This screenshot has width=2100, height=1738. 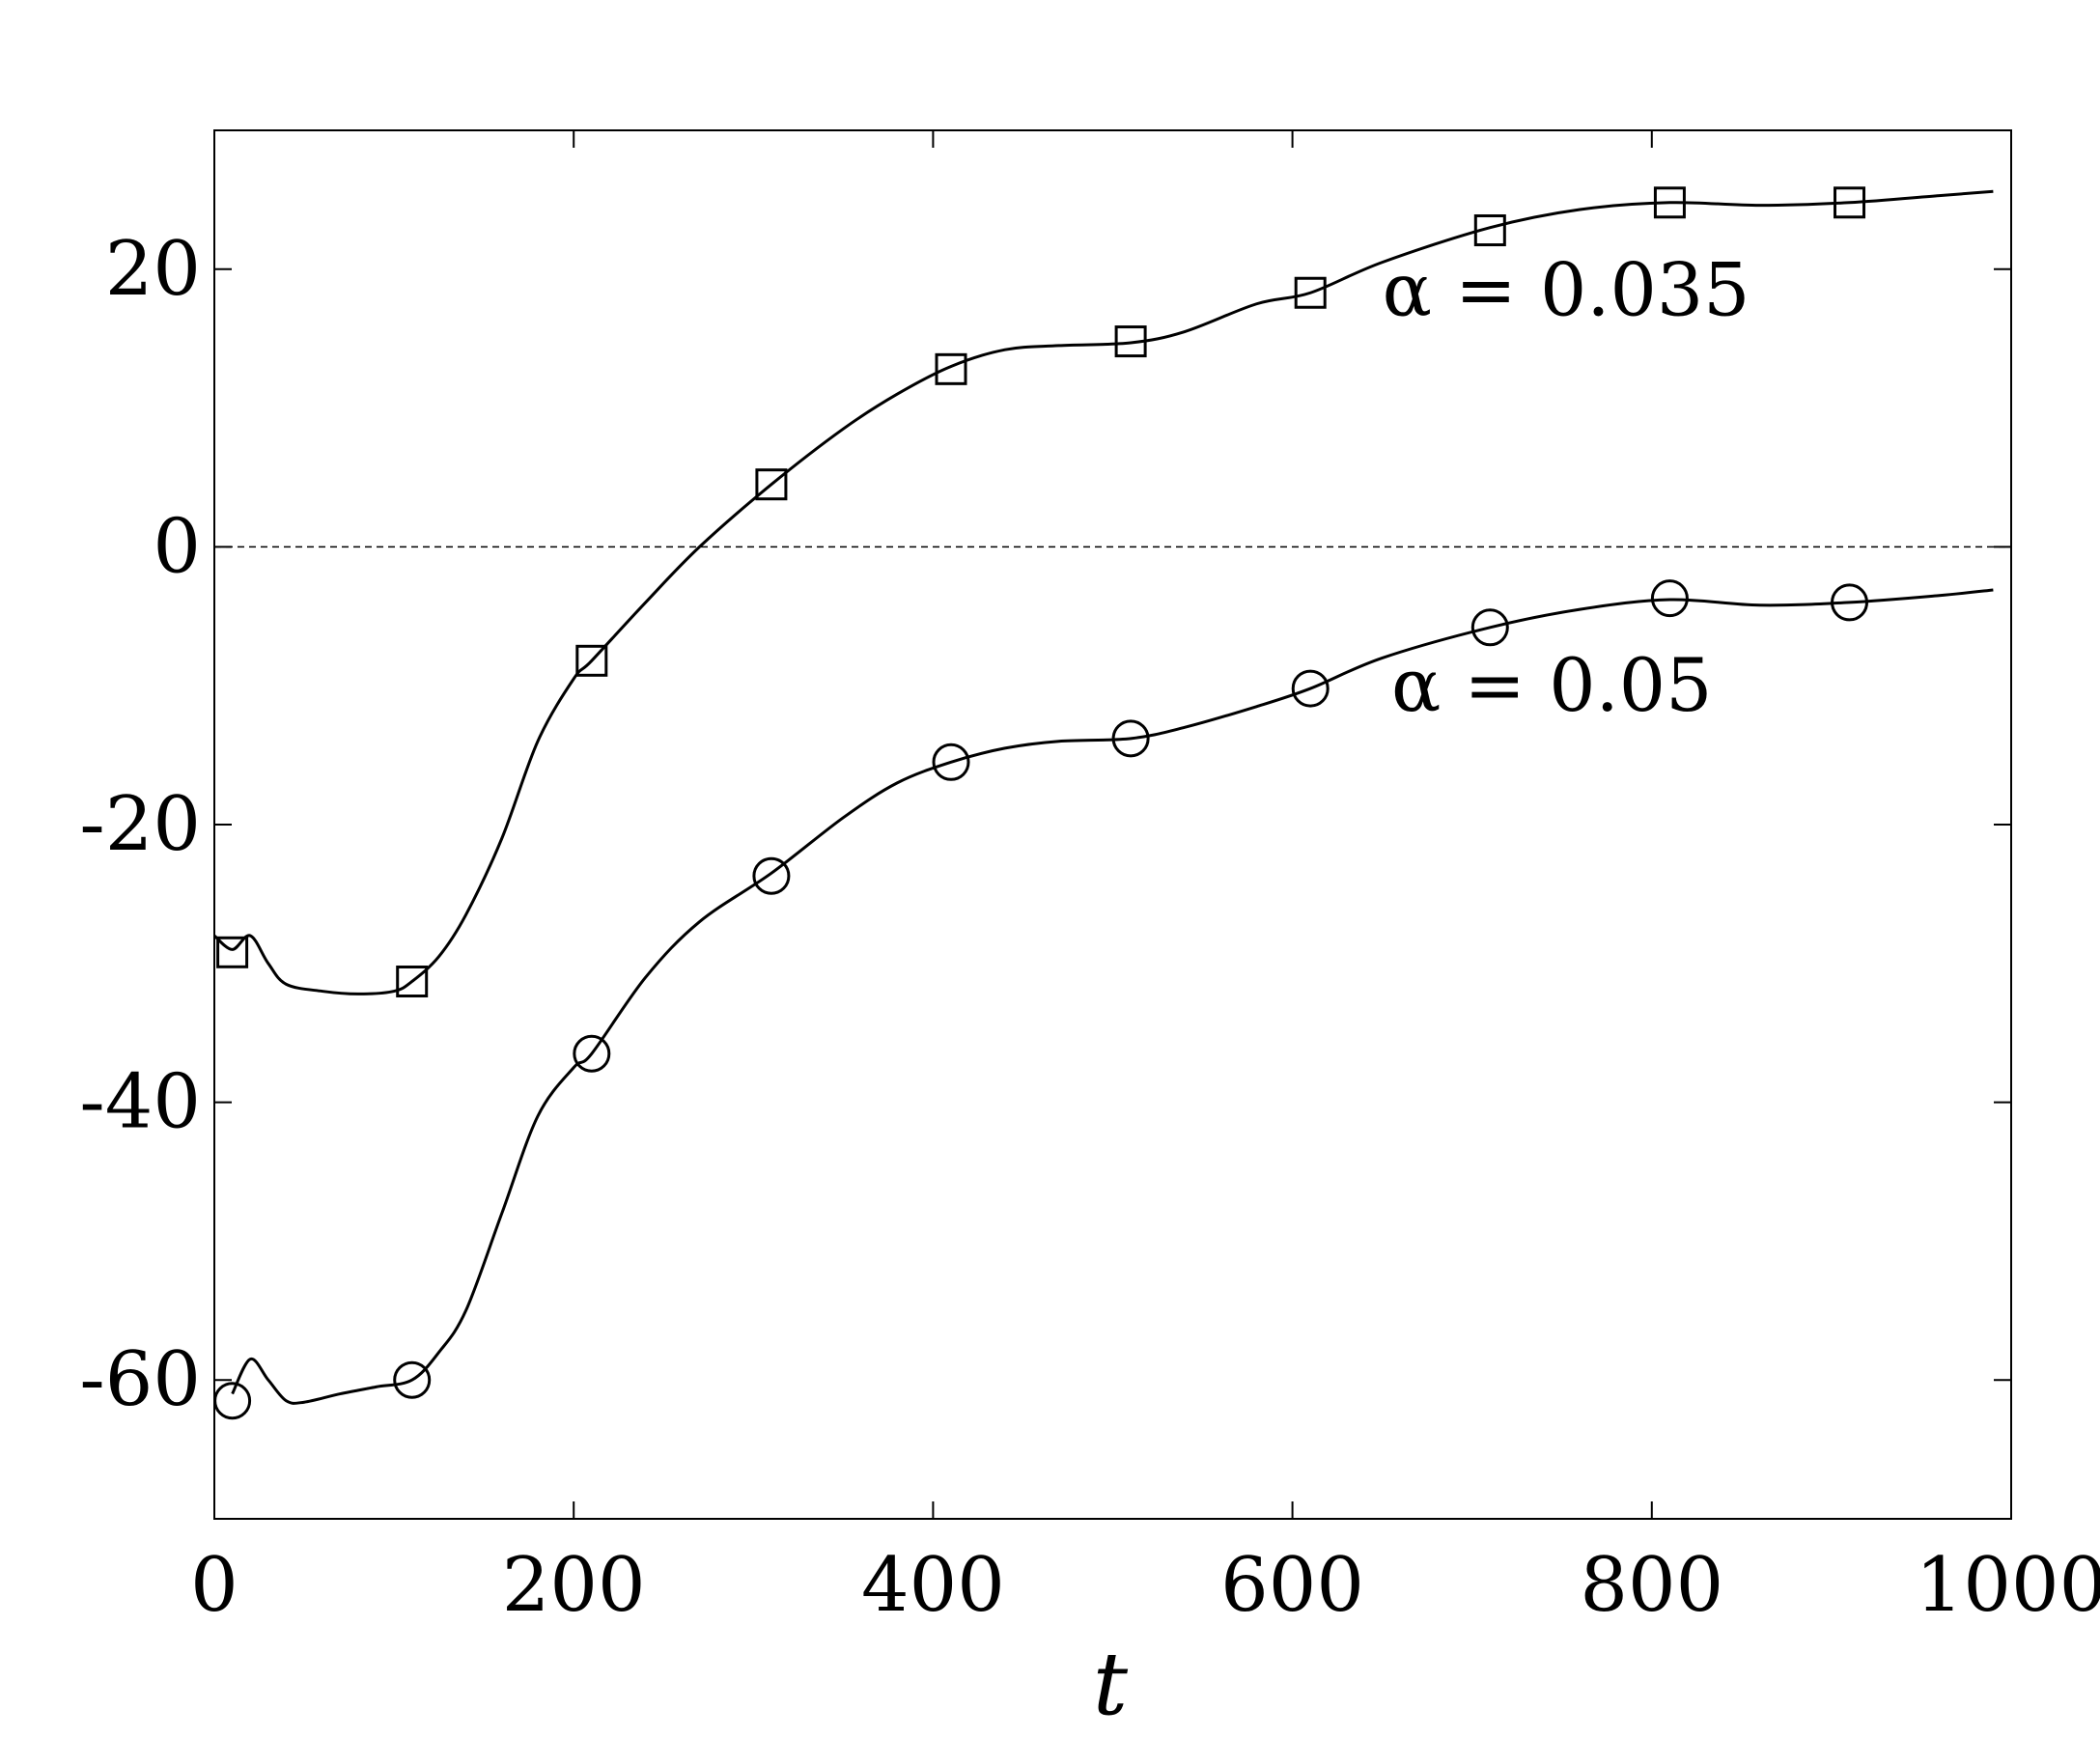 What do you see at coordinates (153, 269) in the screenshot?
I see `y-tick-label: 20` at bounding box center [153, 269].